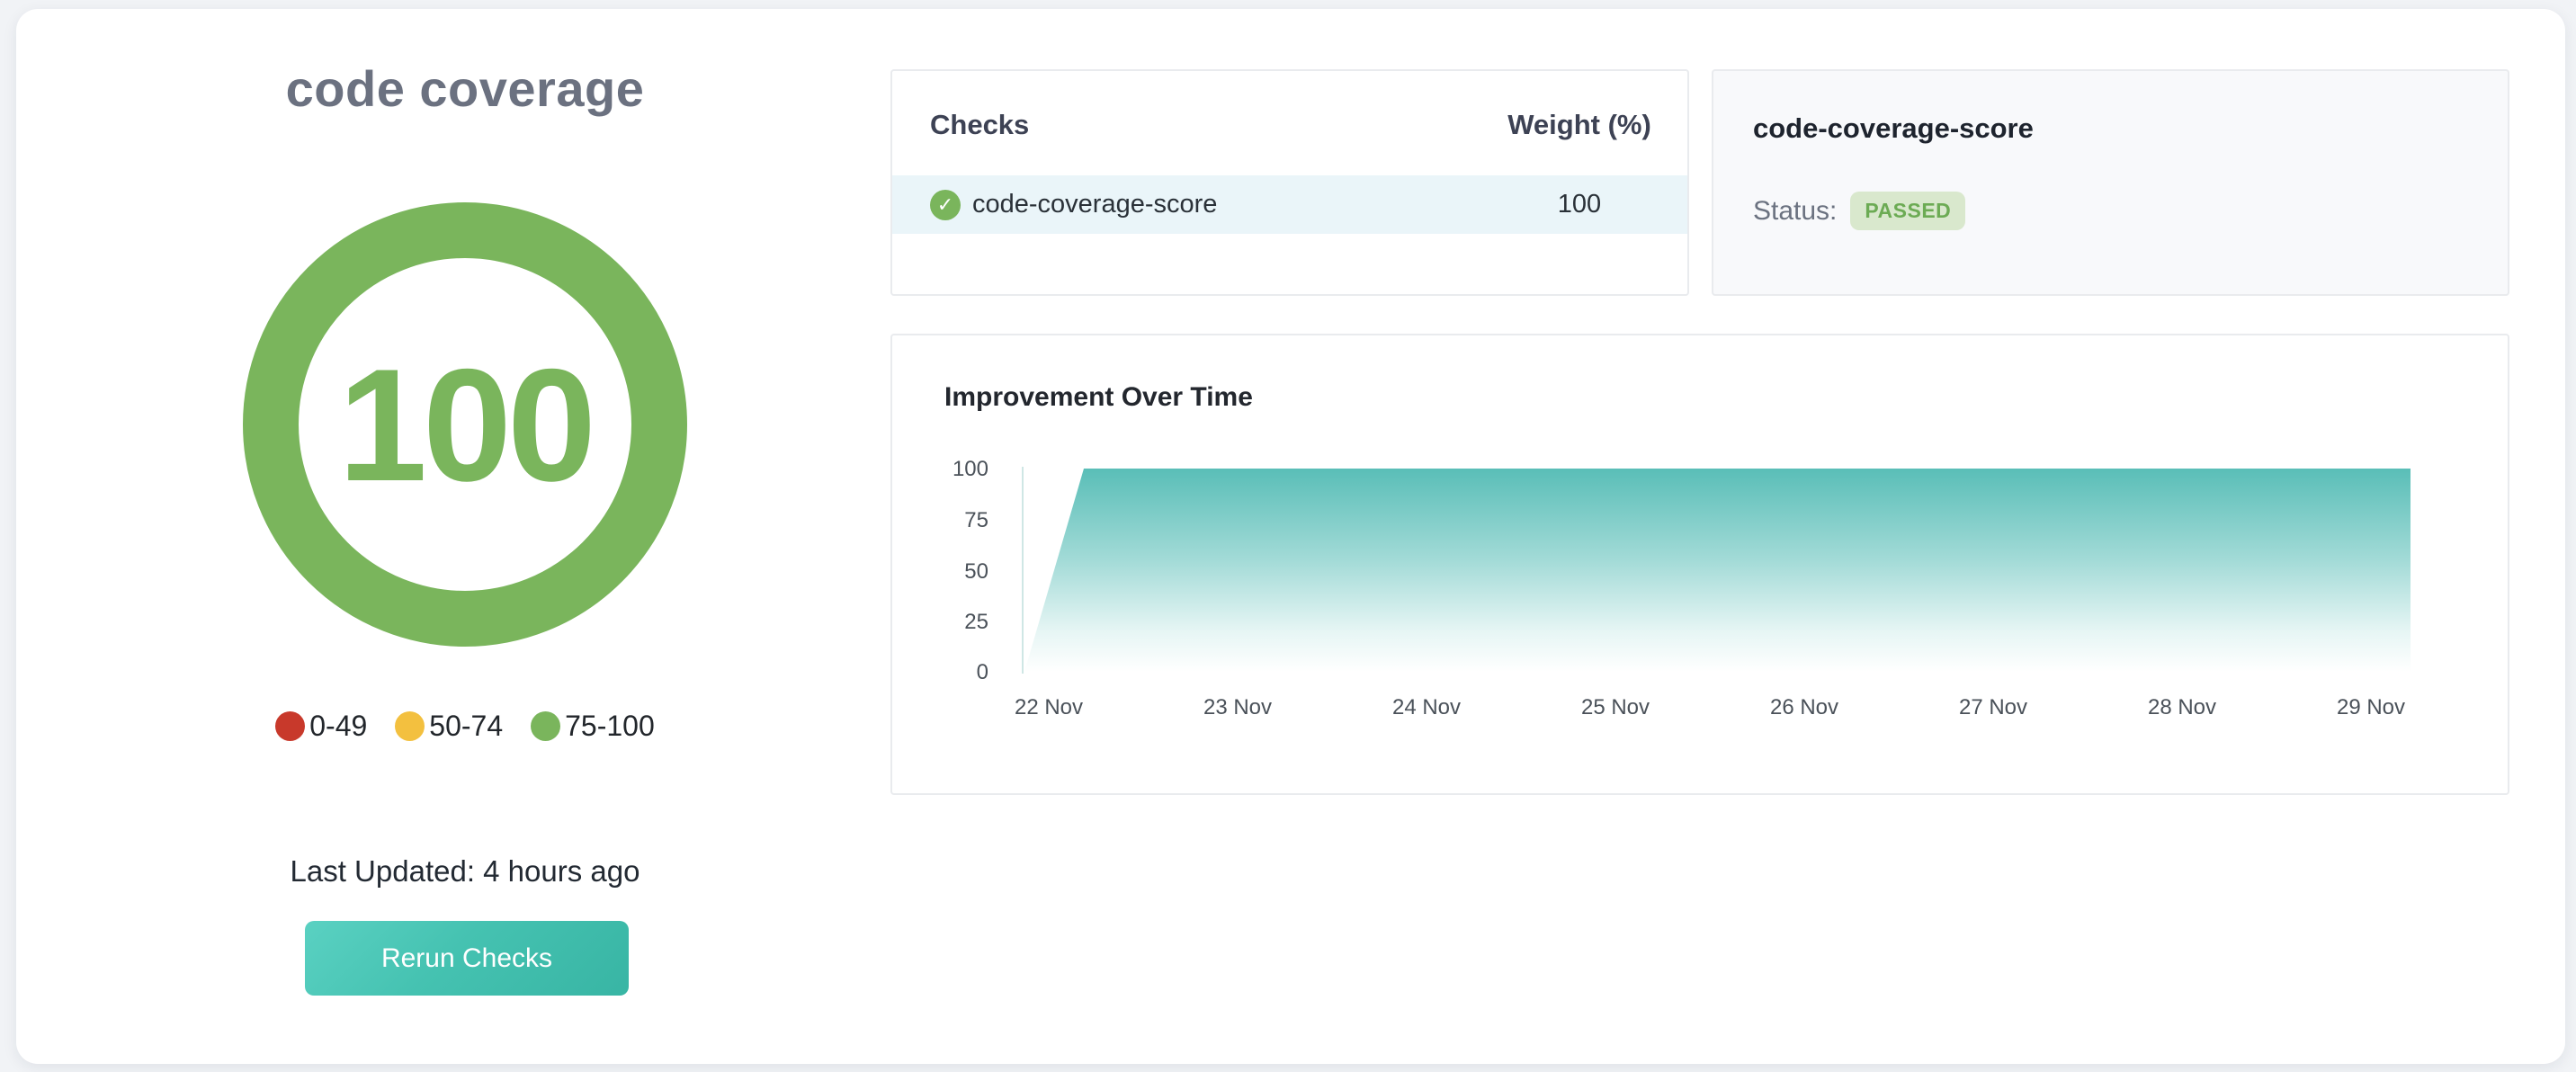 The width and height of the screenshot is (2576, 1072). I want to click on legend-label: 50-74, so click(466, 726).